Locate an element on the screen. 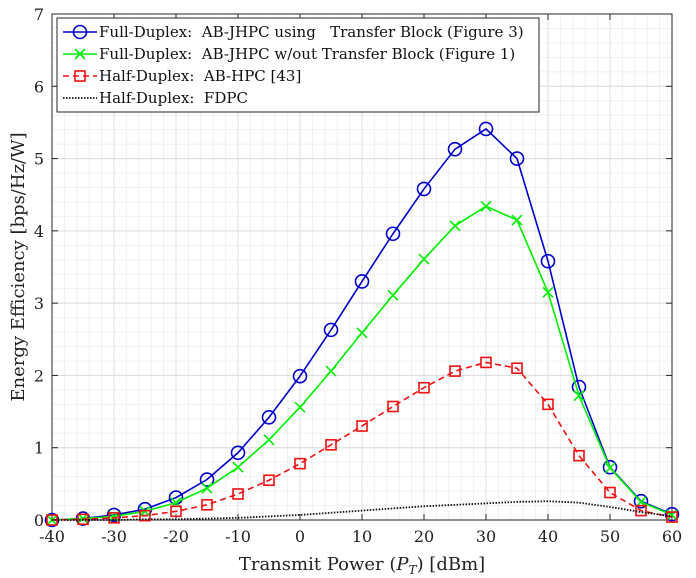 Image resolution: width=696 pixels, height=578 pixels. legend-entry-4: Half-Duplex: FDPC is located at coordinates (155, 98).